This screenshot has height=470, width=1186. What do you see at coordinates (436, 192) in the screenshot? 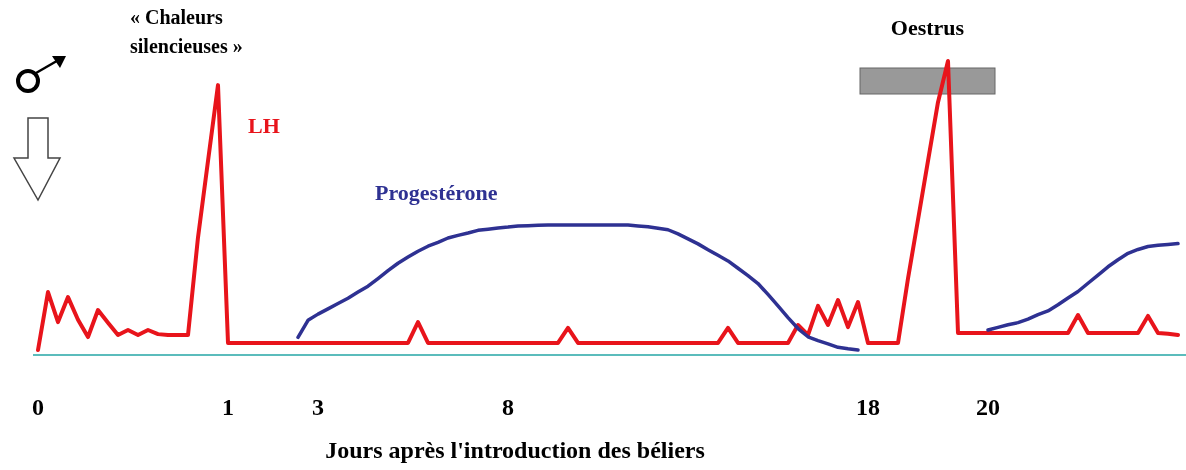
I see `series-label: Progestérone` at bounding box center [436, 192].